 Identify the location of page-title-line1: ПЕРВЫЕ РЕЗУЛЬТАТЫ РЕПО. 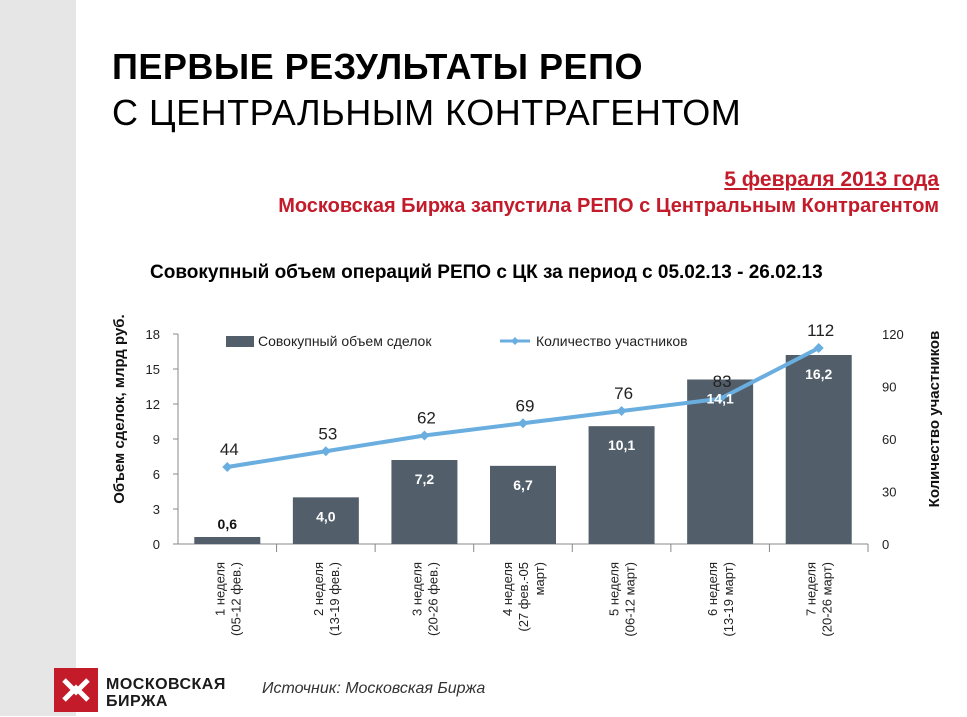
(377, 66).